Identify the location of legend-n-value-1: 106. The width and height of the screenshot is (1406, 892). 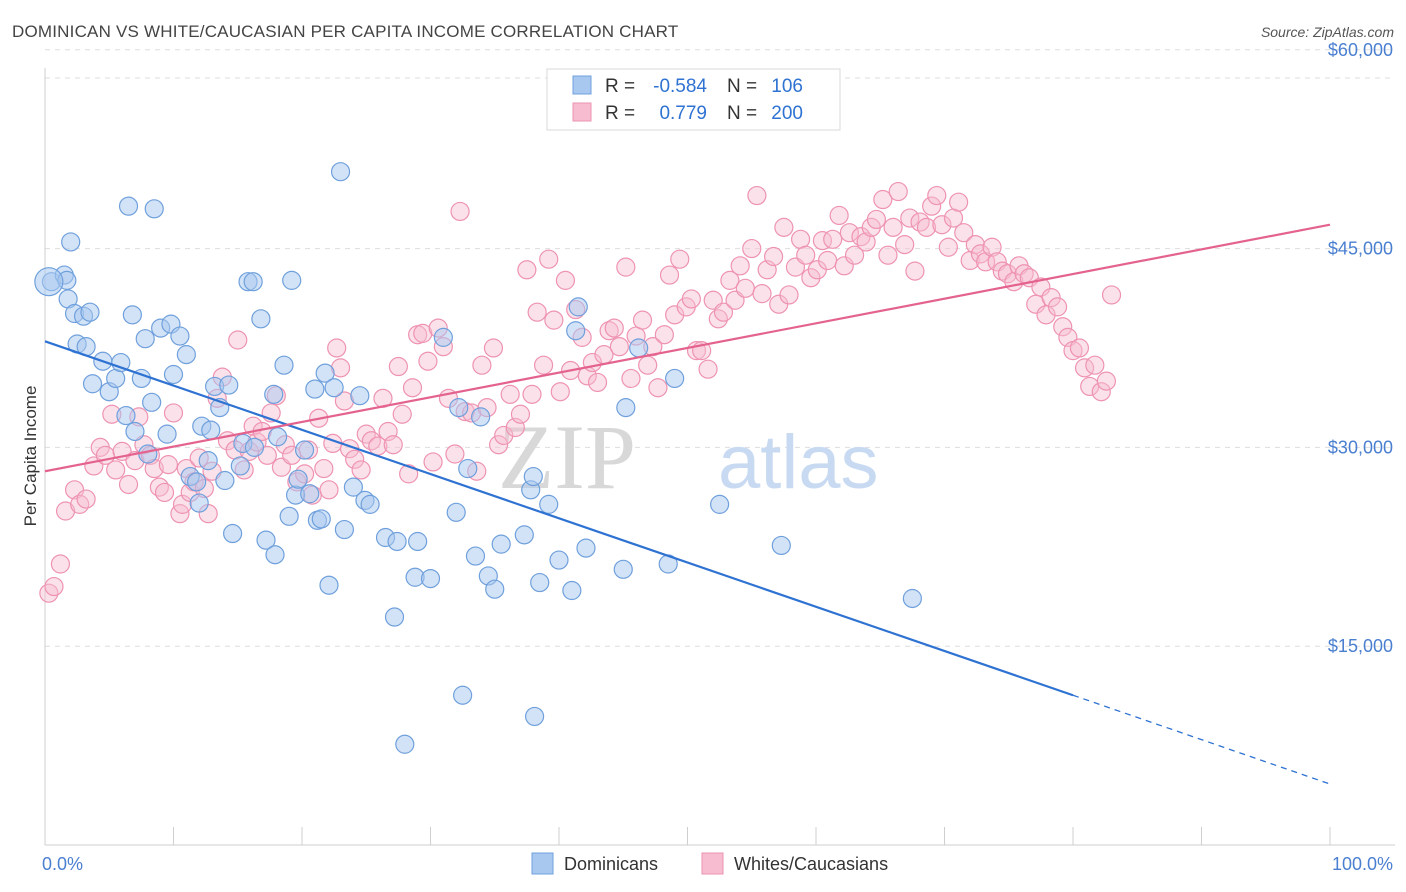
(787, 86).